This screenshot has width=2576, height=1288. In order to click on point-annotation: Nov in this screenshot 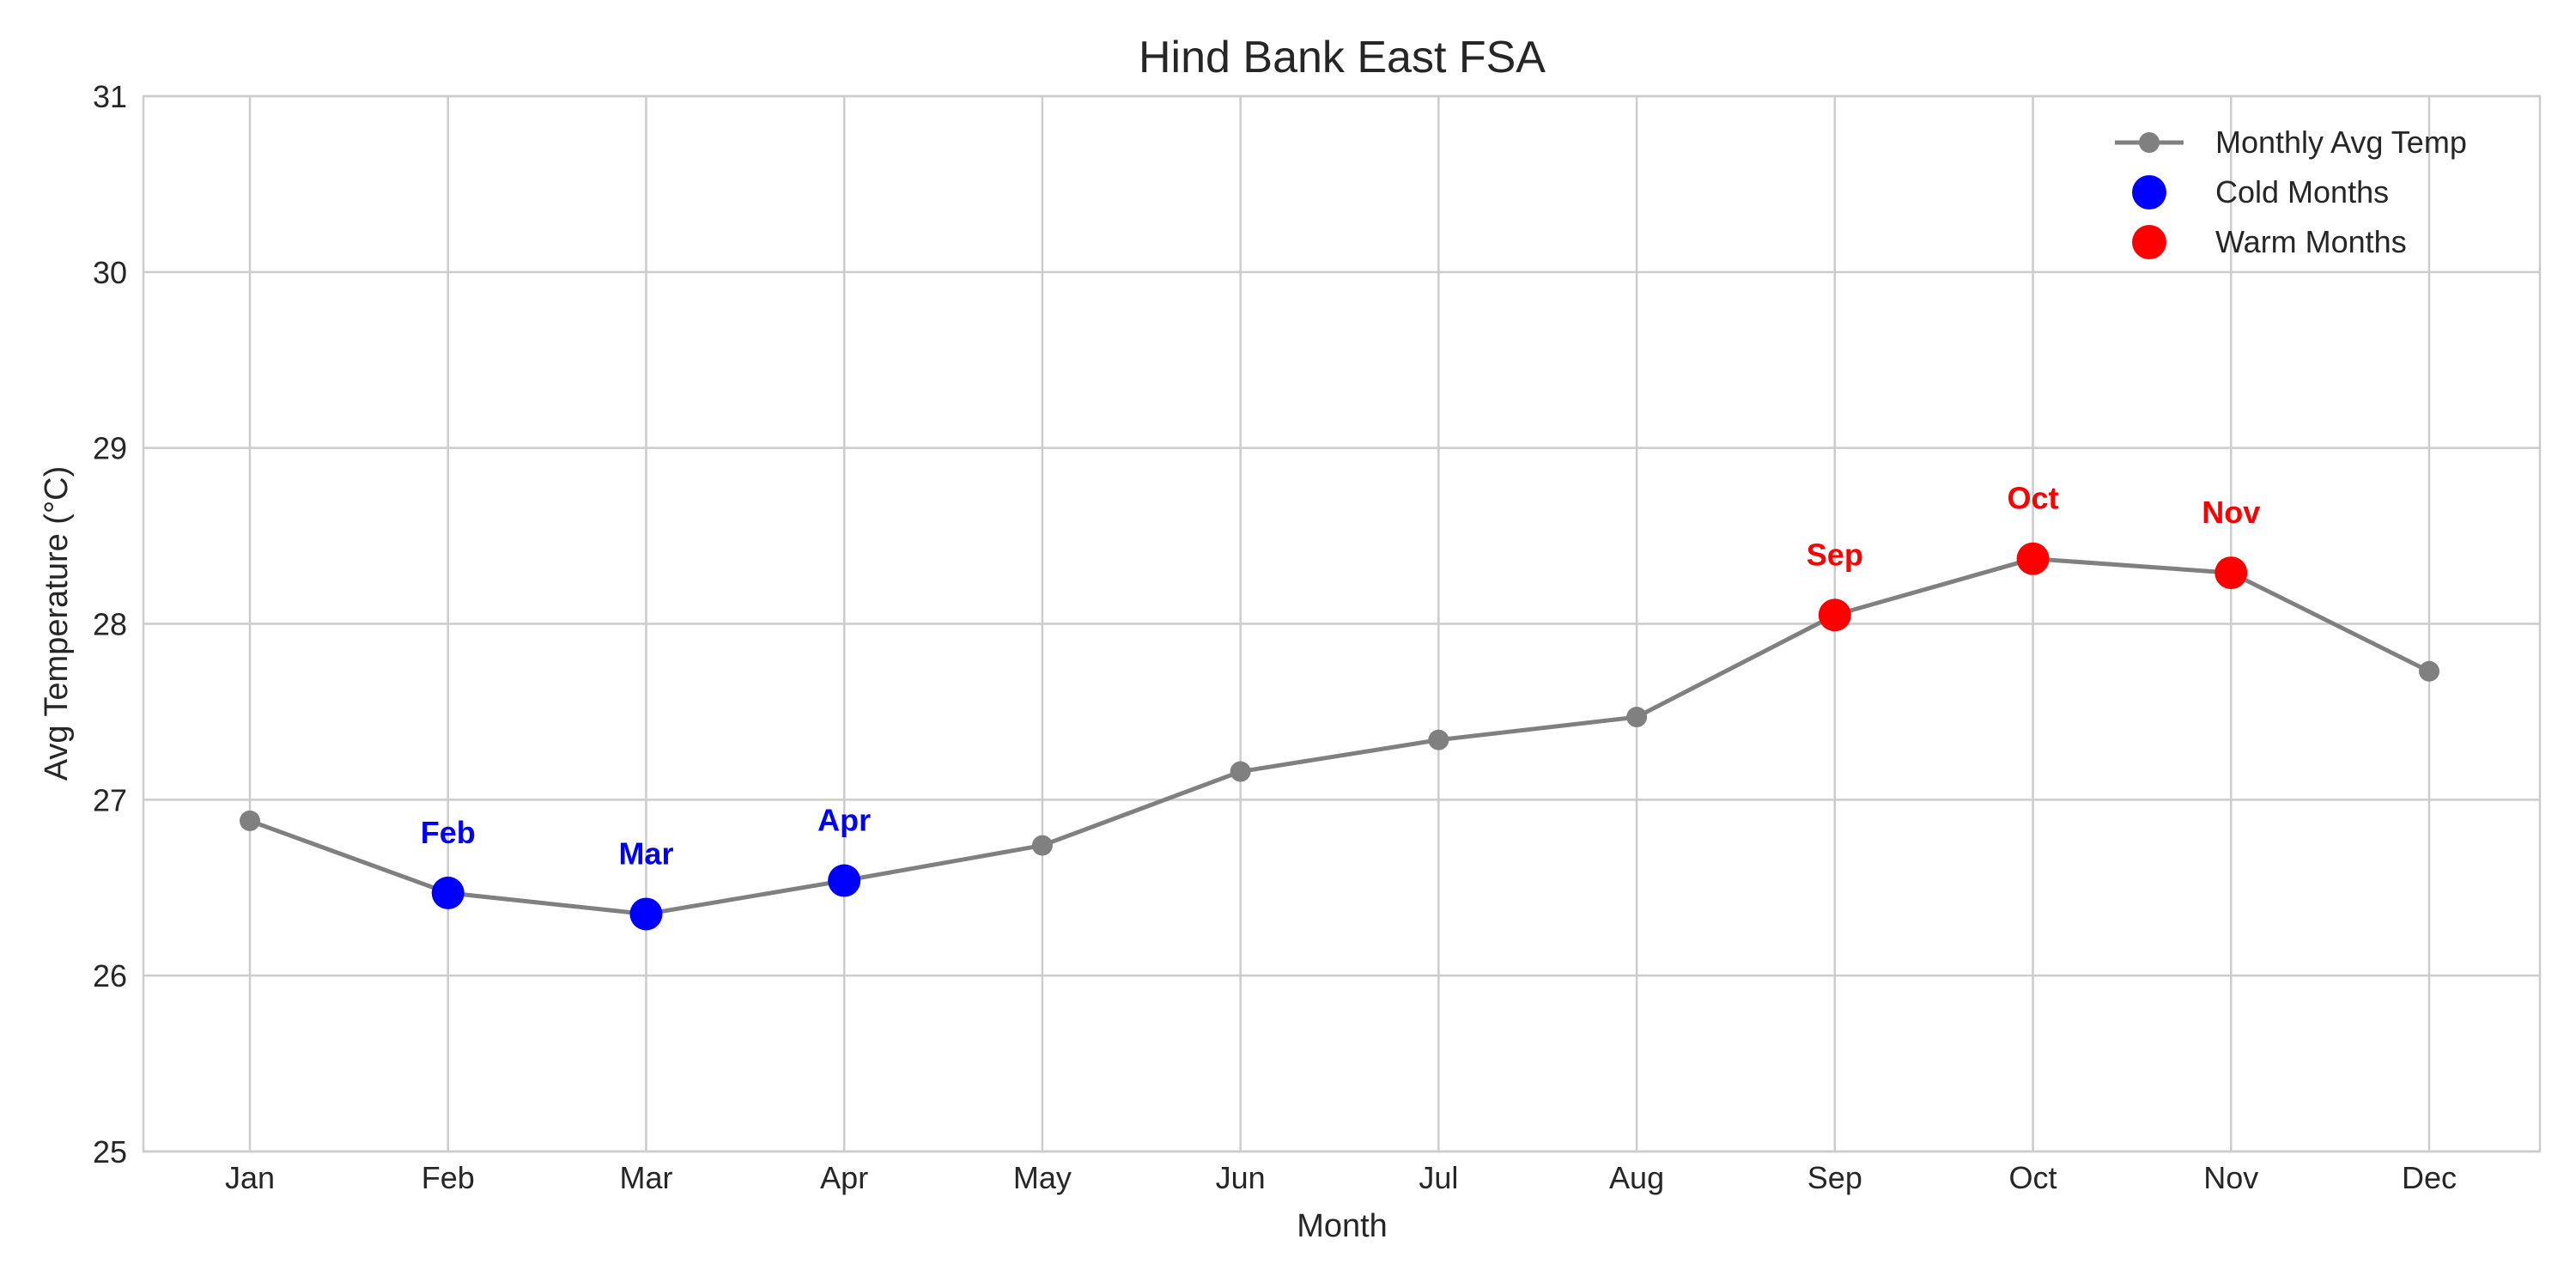, I will do `click(2231, 512)`.